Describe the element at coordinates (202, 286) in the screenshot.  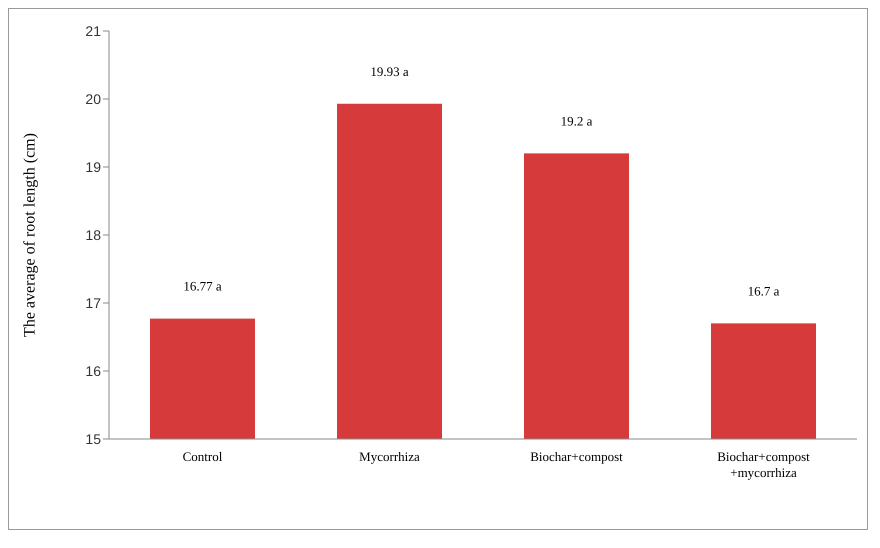
I see `data-label: 16.77 a` at that location.